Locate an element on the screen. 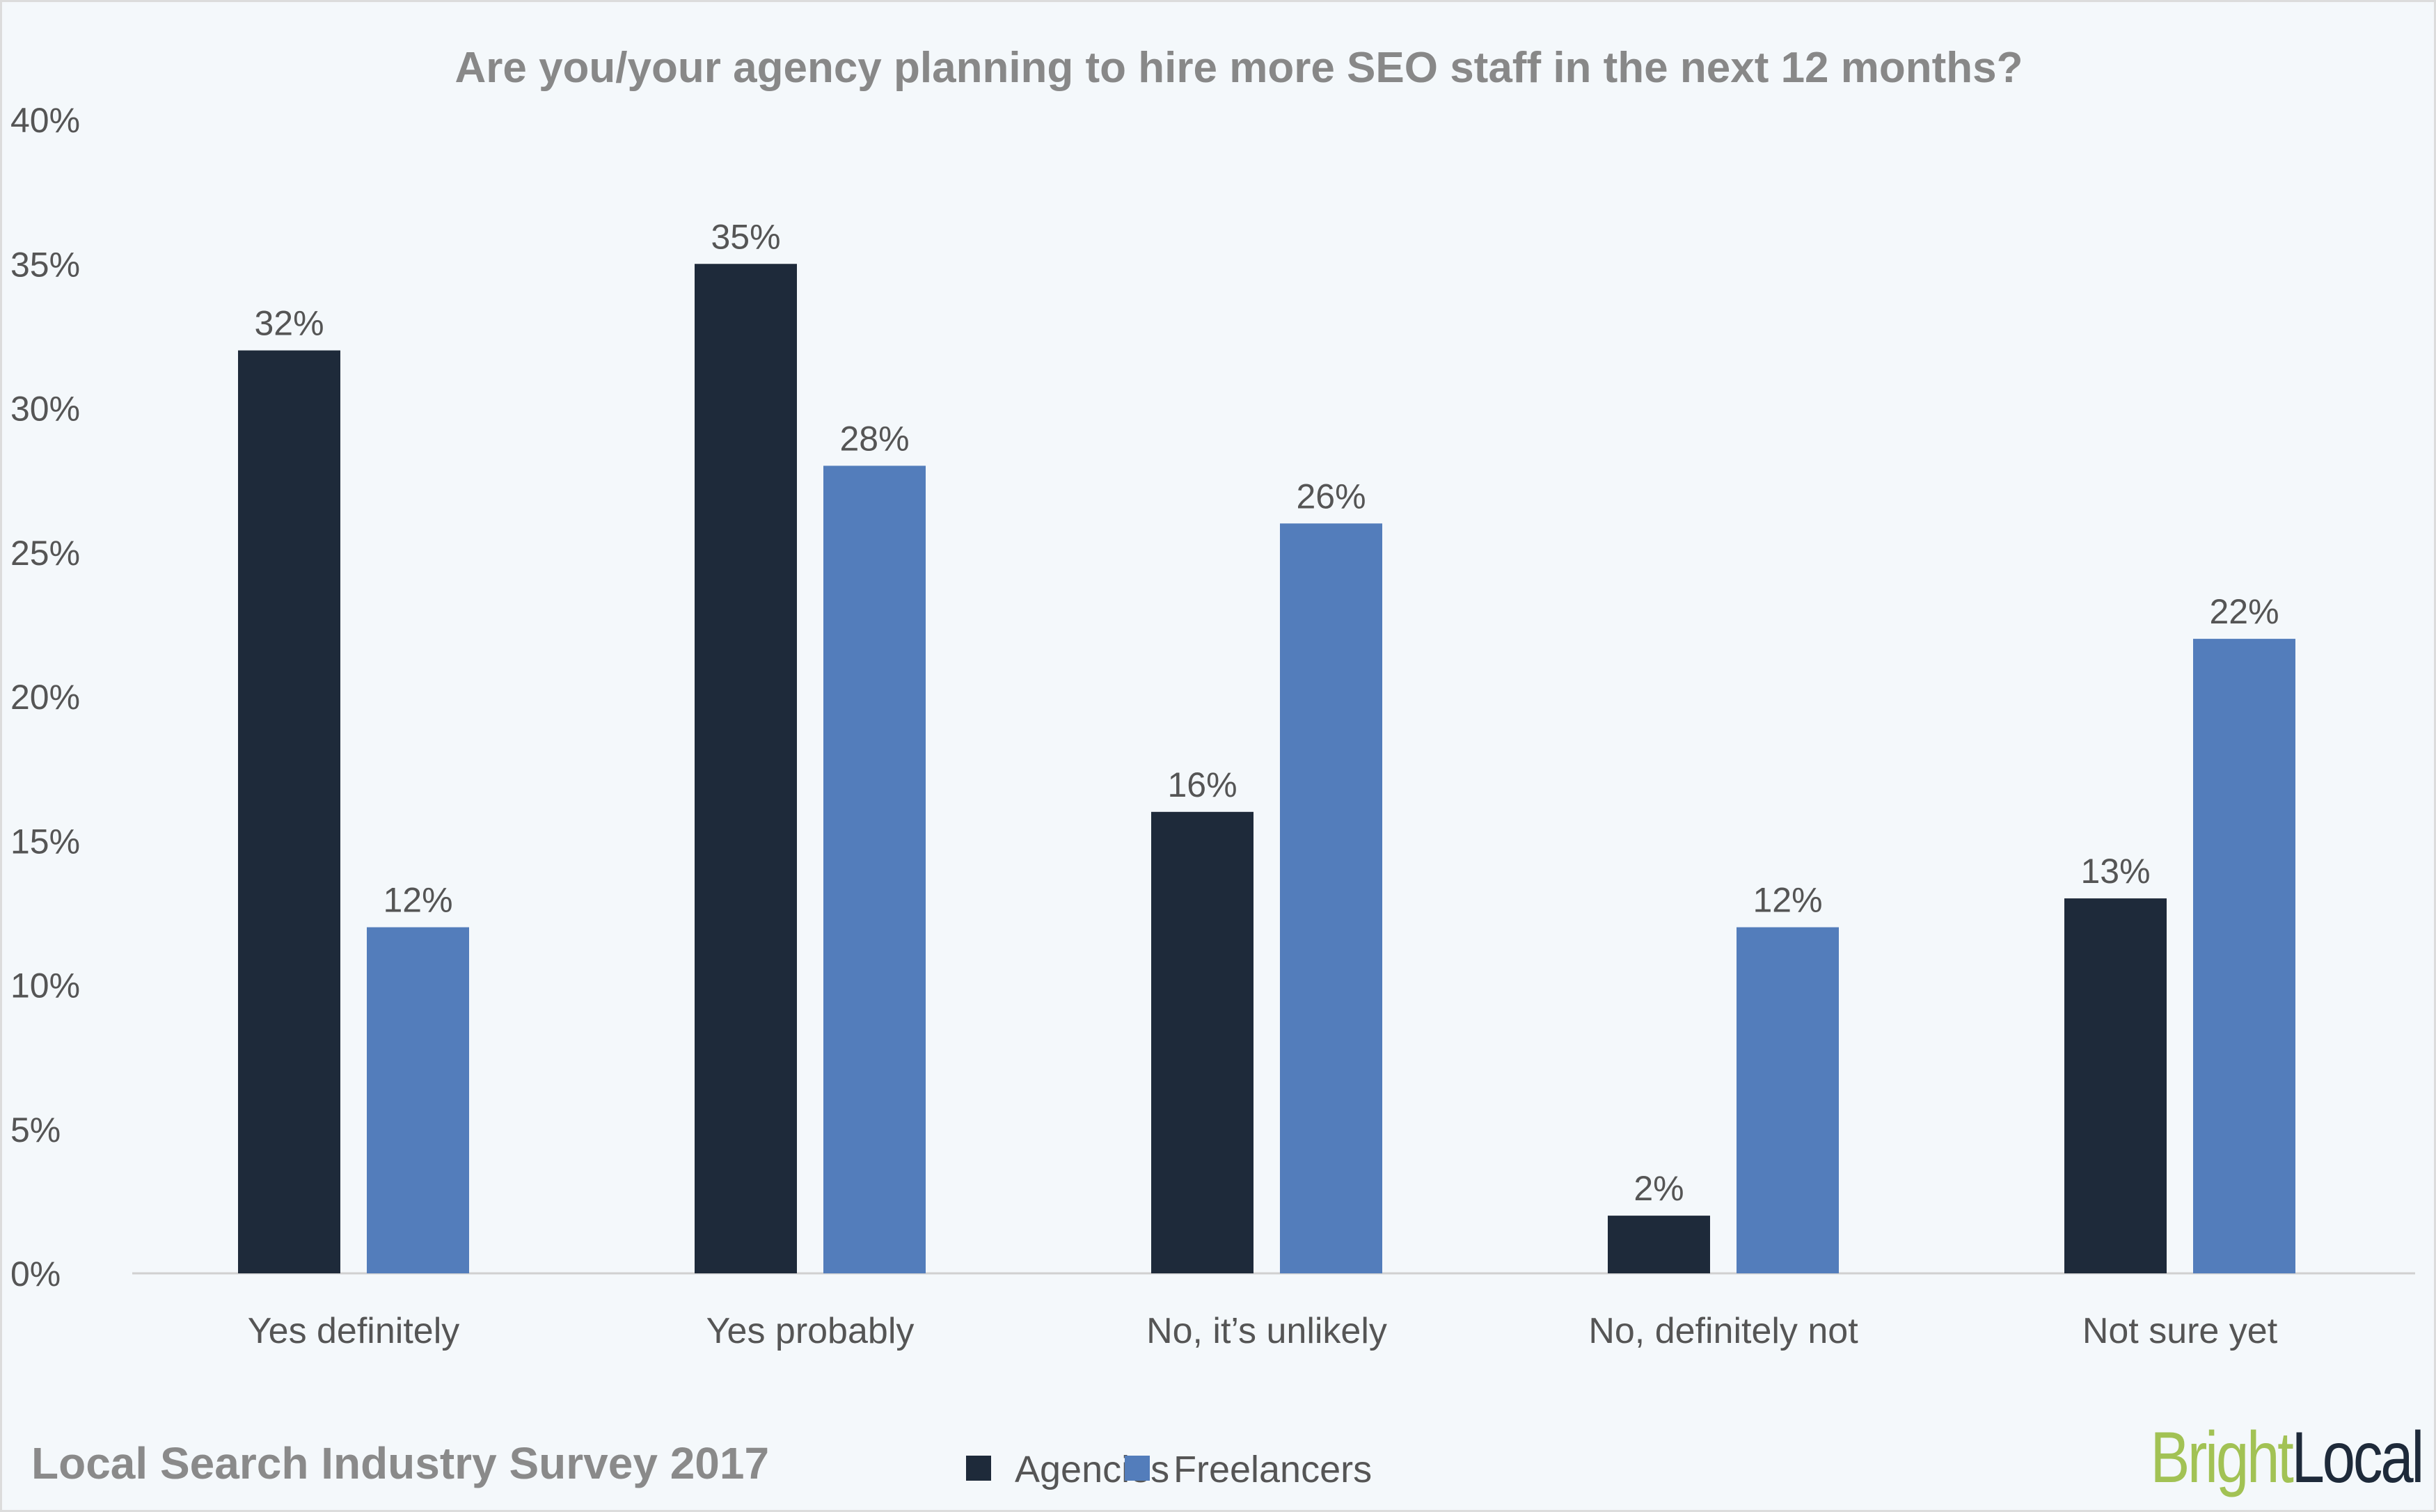 The height and width of the screenshot is (1512, 2436). y-tick-label: 0% is located at coordinates (35, 1274).